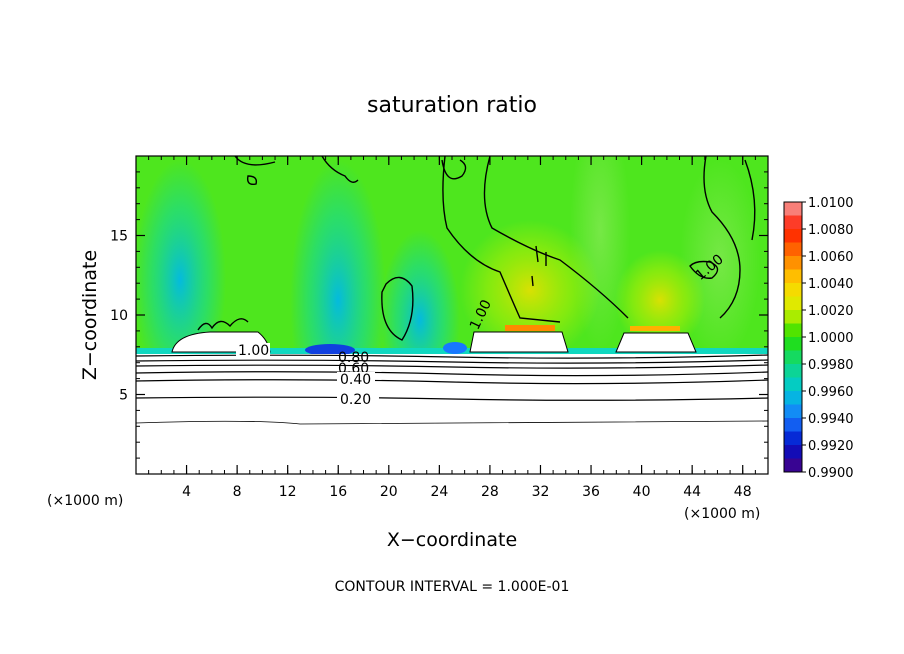 The image size is (904, 654). What do you see at coordinates (355, 400) in the screenshot?
I see `contour-label: 0.20` at bounding box center [355, 400].